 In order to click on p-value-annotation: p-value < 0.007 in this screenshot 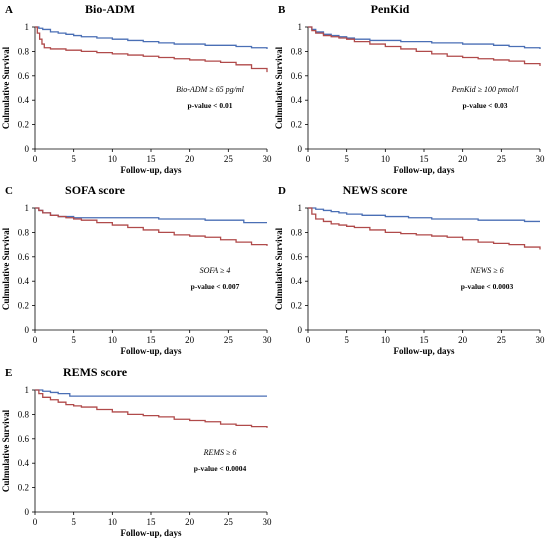, I will do `click(215, 286)`.